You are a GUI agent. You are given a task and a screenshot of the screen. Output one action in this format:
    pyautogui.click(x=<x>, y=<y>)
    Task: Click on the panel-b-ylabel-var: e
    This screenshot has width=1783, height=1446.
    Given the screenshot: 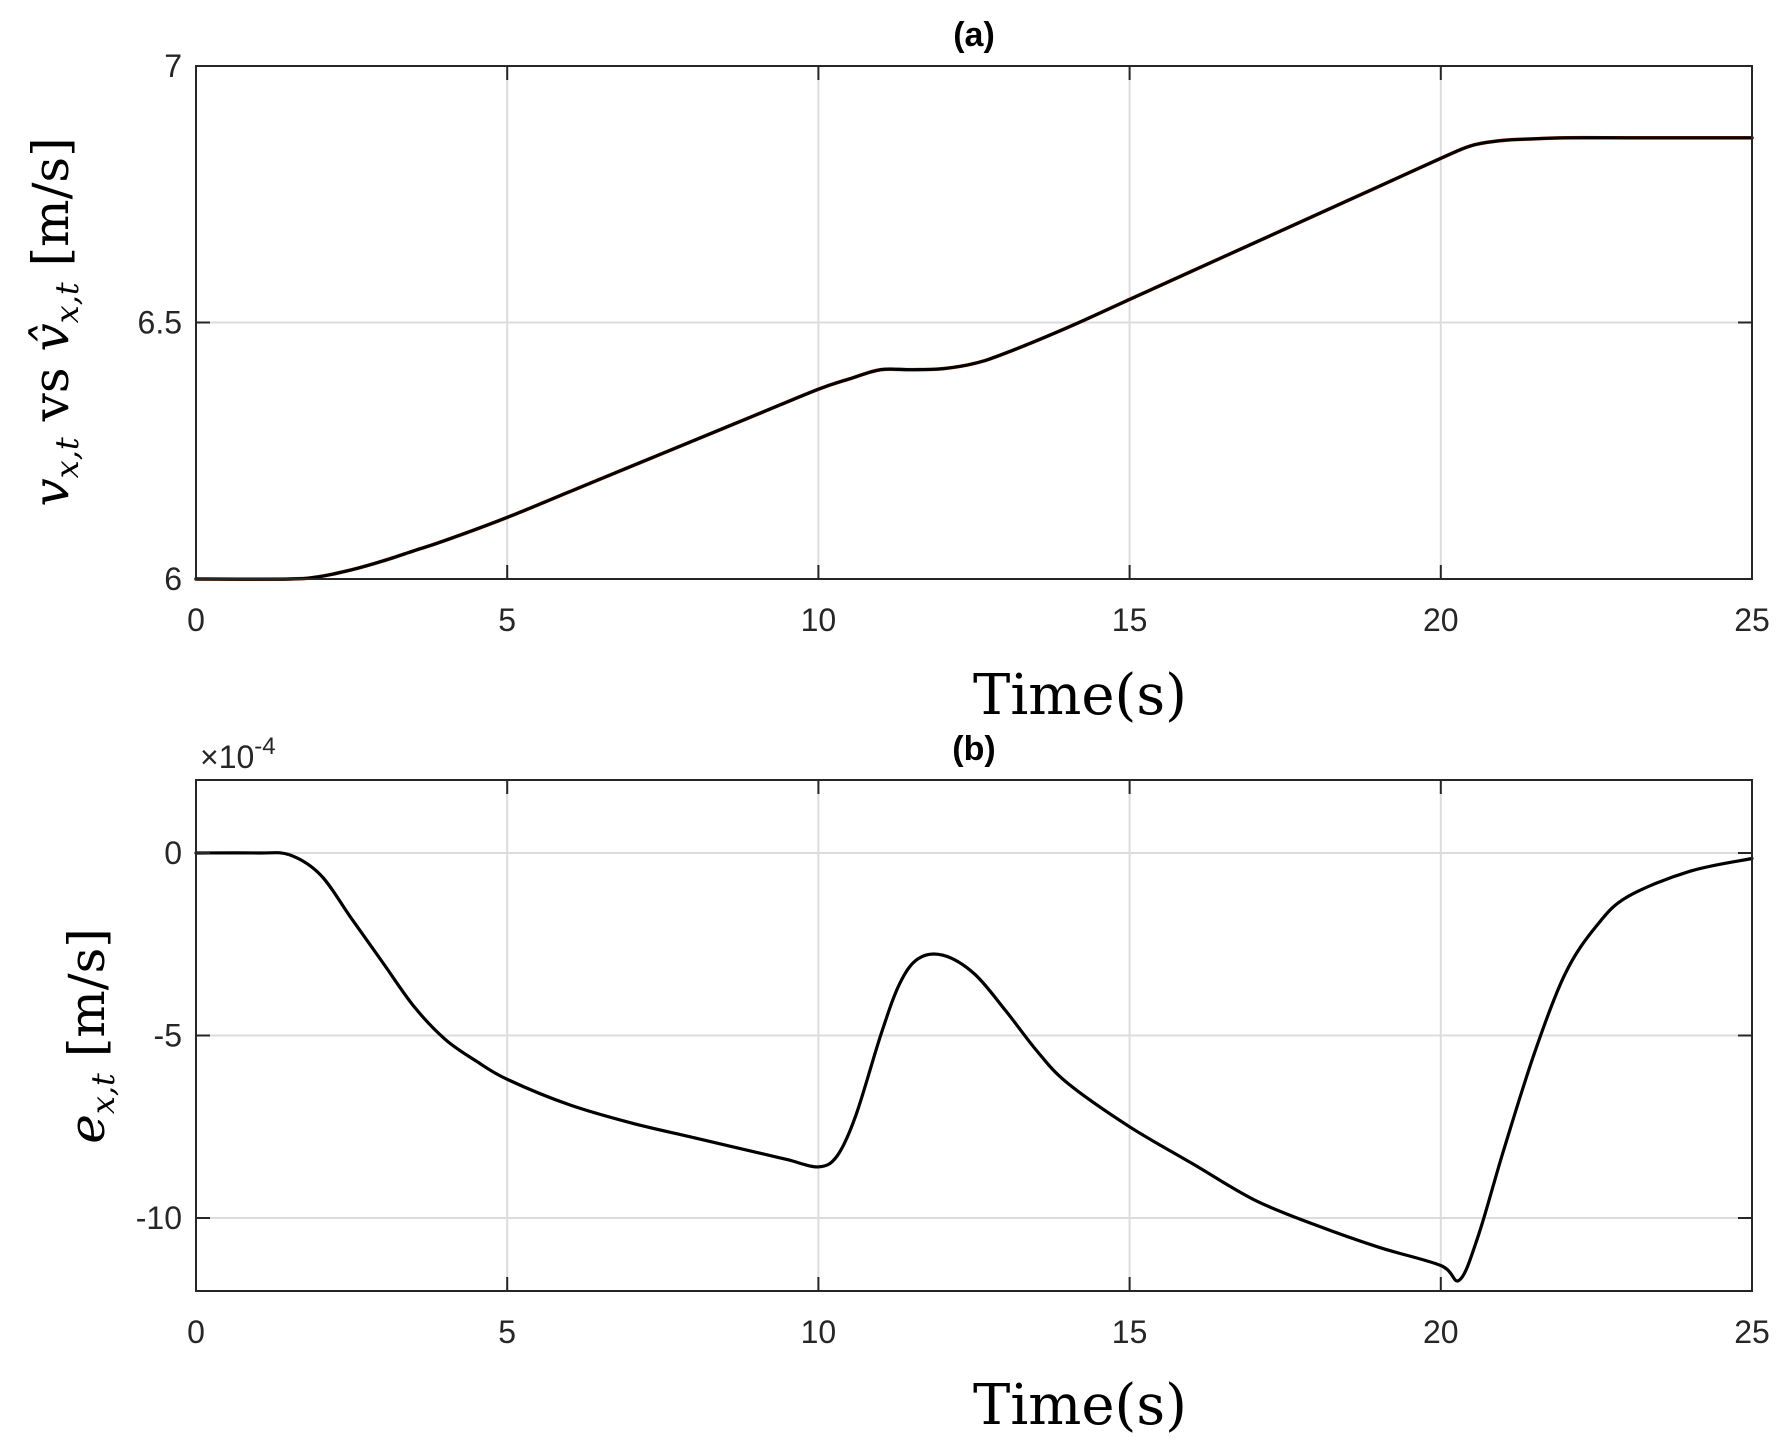 What is the action you would take?
    pyautogui.click(x=87, y=1129)
    